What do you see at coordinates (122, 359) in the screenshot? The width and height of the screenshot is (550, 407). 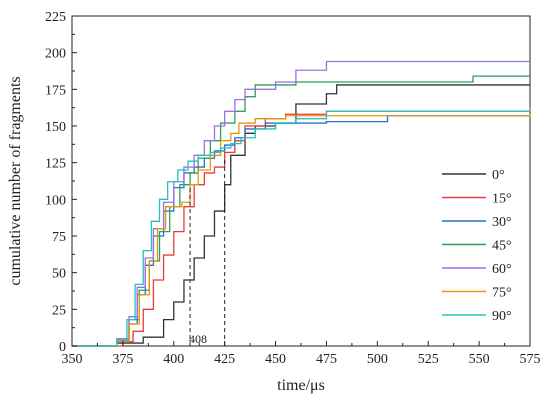 I see `x-tick-label: 375` at bounding box center [122, 359].